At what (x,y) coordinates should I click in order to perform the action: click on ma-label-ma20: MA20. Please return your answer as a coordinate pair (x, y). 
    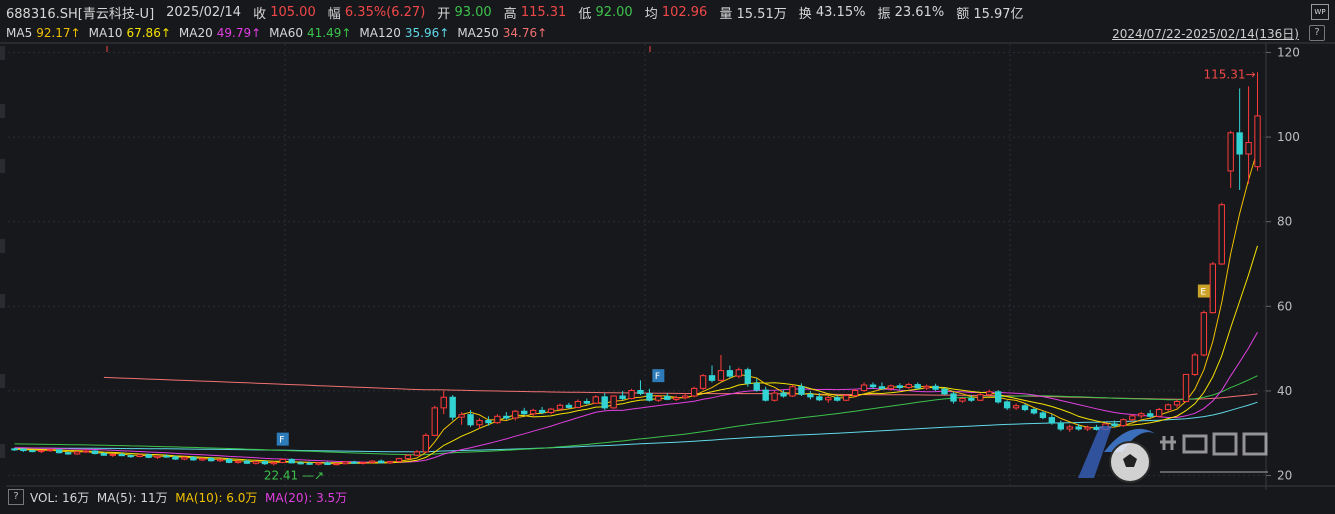
    Looking at the image, I should click on (195, 33).